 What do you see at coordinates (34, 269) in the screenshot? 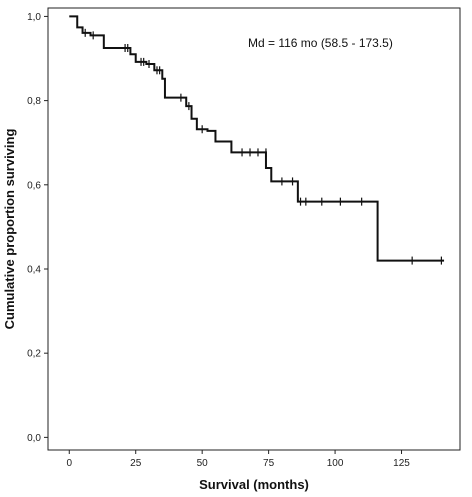
I see `y-tick-label: 0,4` at bounding box center [34, 269].